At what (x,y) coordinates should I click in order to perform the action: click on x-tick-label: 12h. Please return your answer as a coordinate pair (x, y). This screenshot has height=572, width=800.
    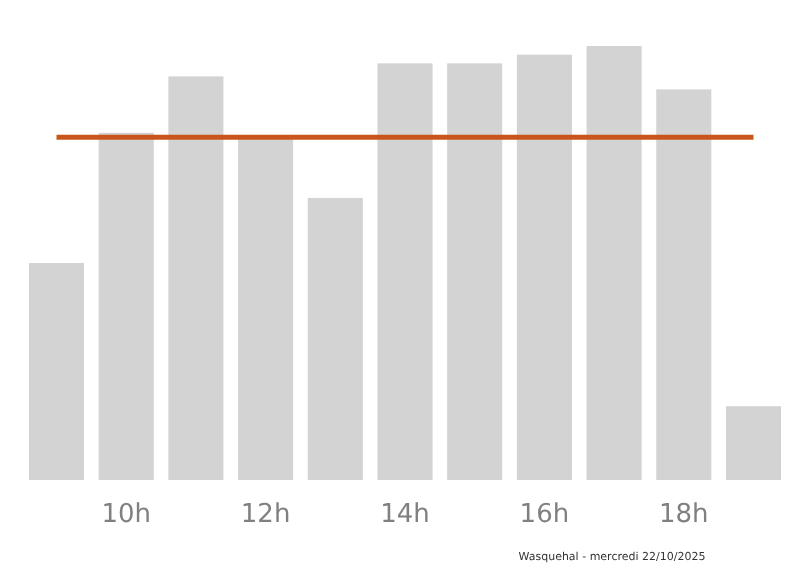
    Looking at the image, I should click on (265, 515).